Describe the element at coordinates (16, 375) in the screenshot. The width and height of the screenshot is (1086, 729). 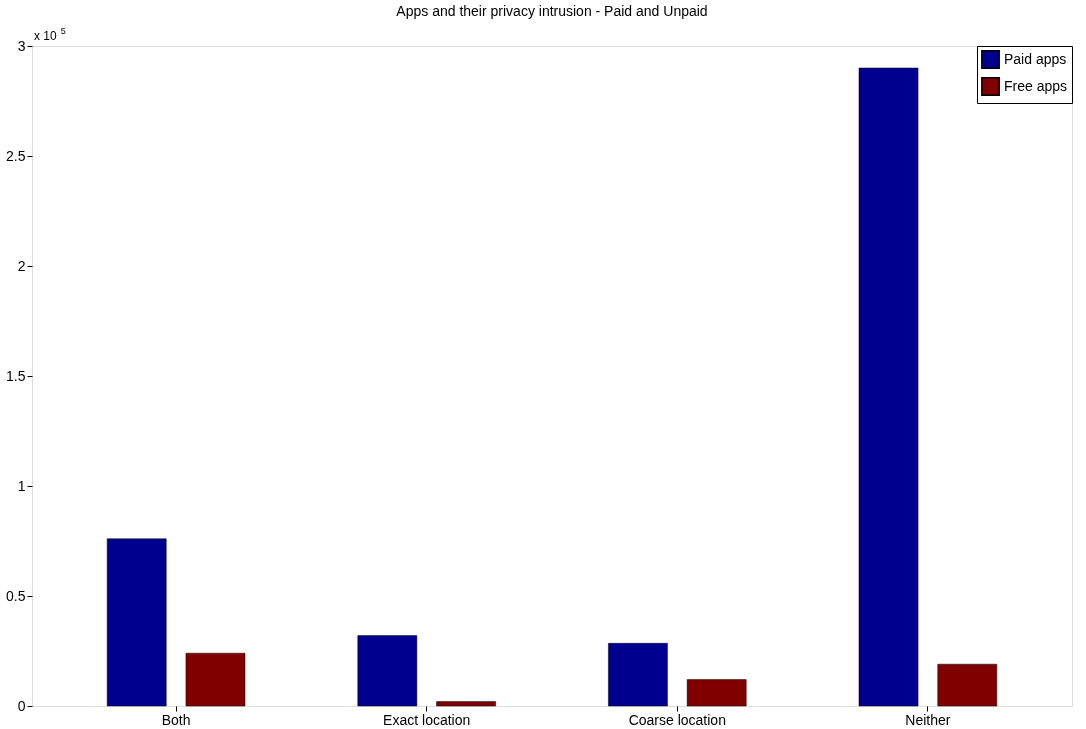
I see `y-tick-label: 1.5` at that location.